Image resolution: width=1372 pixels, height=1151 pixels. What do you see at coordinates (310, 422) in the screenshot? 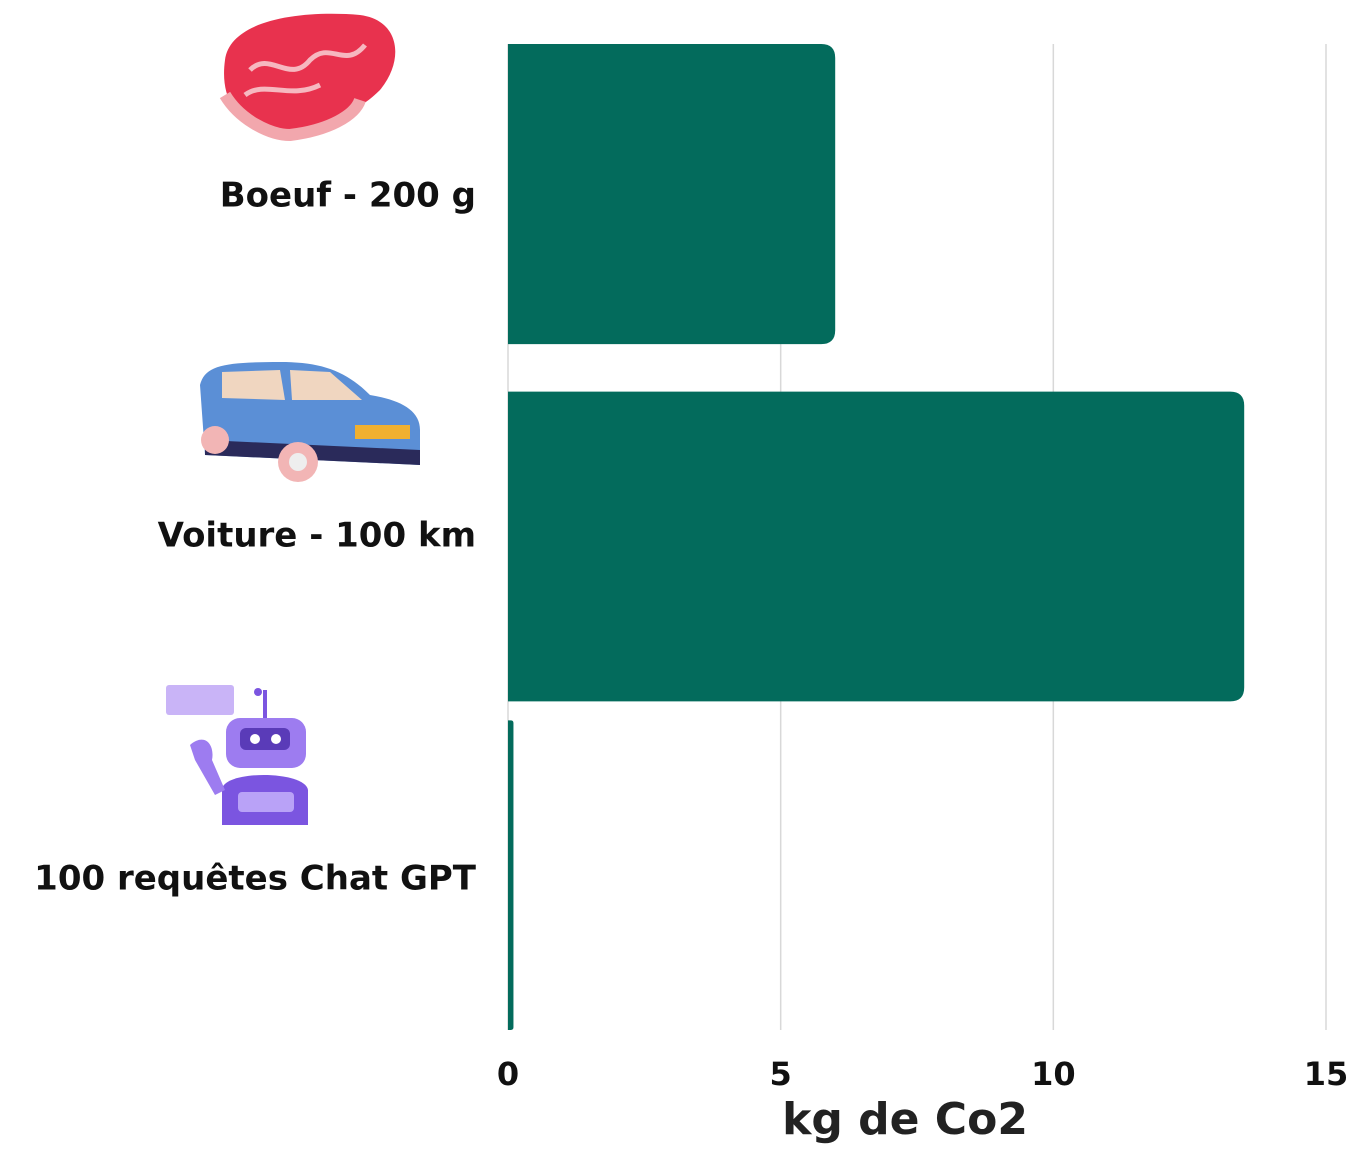
I see `icon-car` at bounding box center [310, 422].